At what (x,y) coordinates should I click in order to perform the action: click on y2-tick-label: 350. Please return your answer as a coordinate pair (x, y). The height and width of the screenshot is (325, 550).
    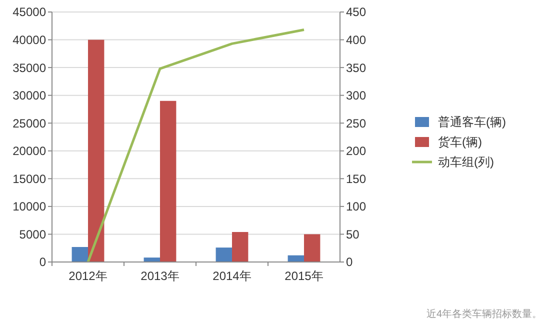
    Looking at the image, I should click on (356, 67).